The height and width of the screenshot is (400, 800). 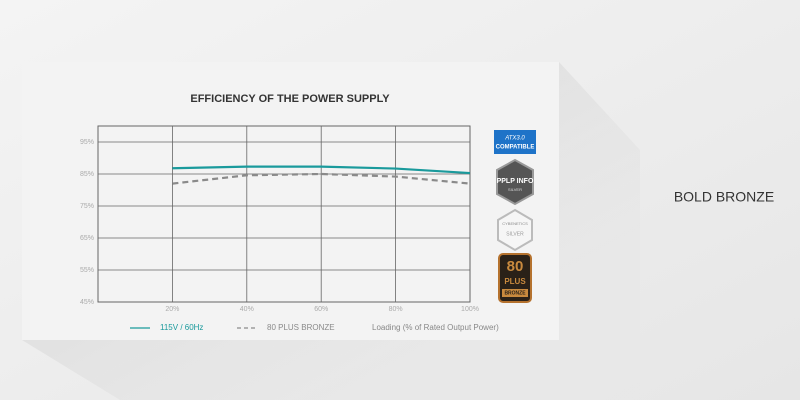 What do you see at coordinates (87, 142) in the screenshot?
I see `y-tick-label: 95%` at bounding box center [87, 142].